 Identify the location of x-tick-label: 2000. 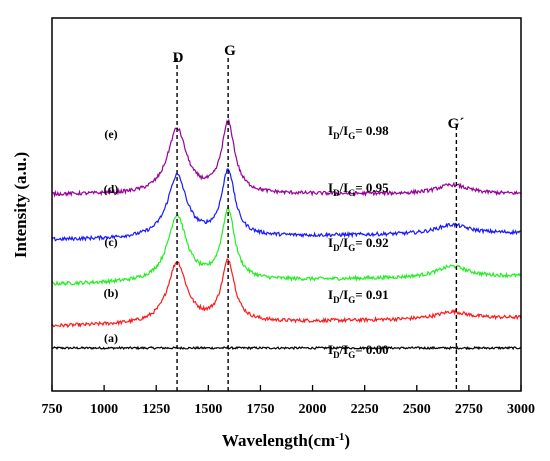
(313, 409).